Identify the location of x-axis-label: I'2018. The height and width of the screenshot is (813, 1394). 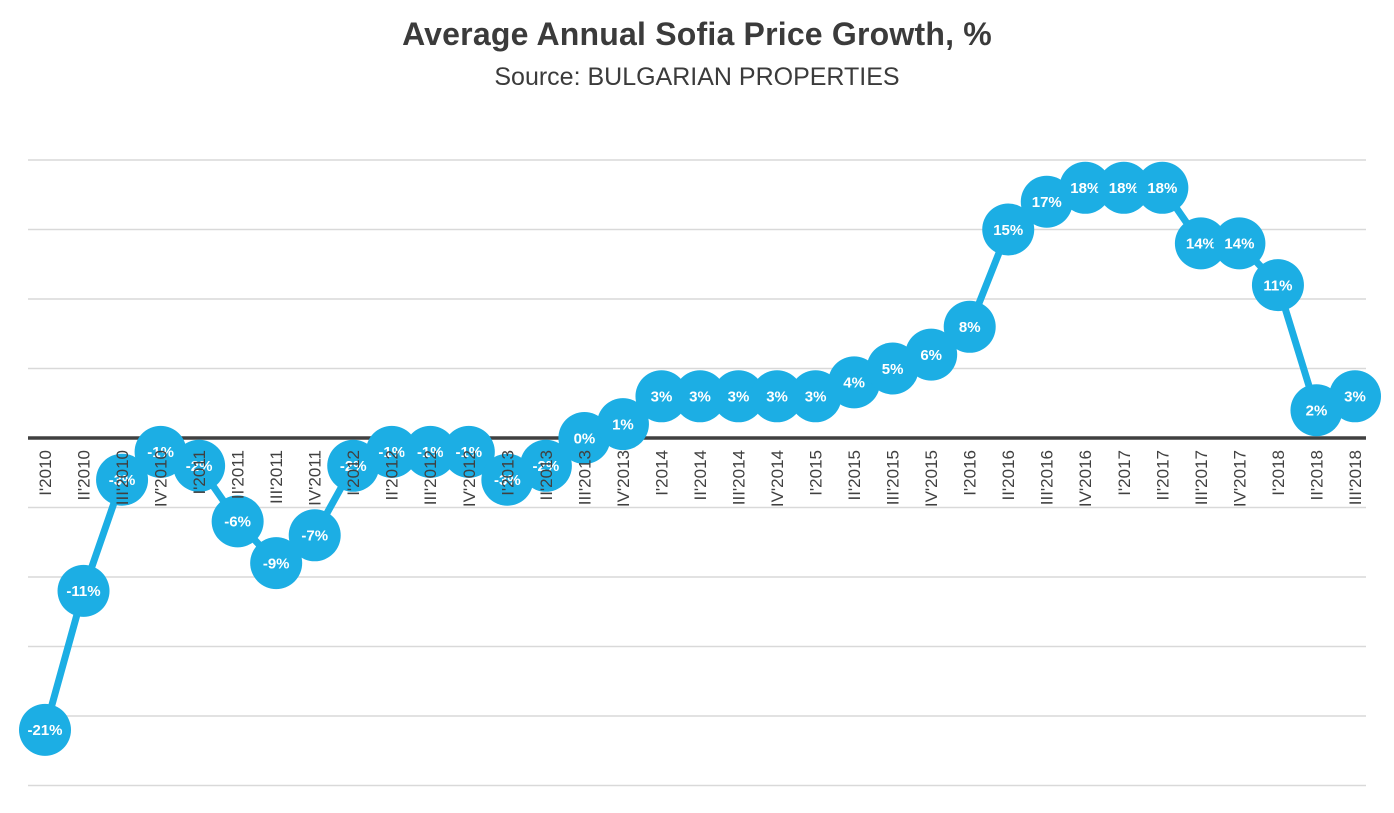
(1278, 473).